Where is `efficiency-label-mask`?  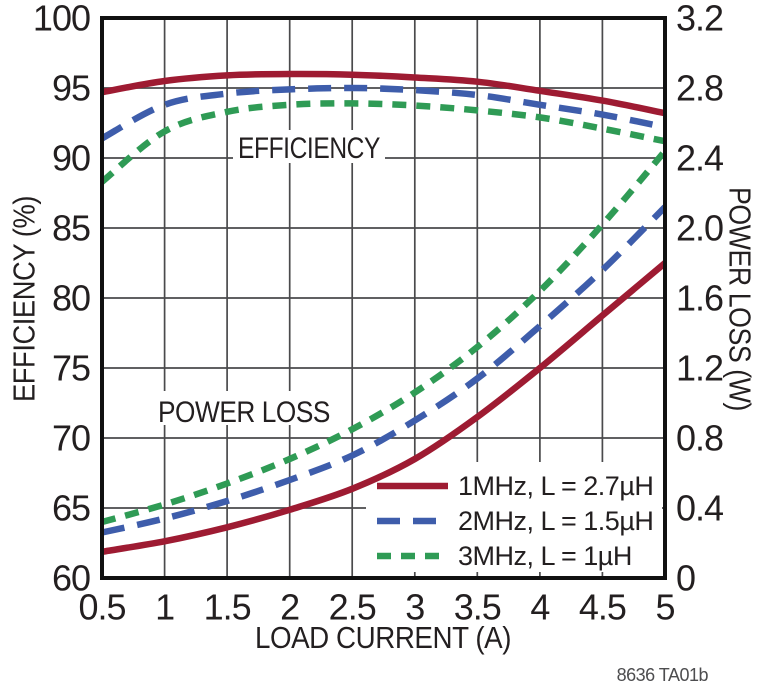
efficiency-label-mask is located at coordinates (309, 146).